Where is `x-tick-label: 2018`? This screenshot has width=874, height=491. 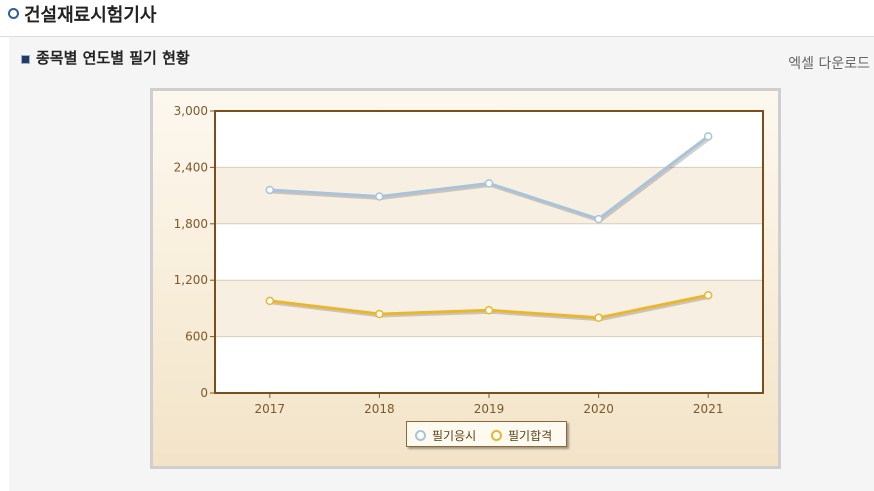
x-tick-label: 2018 is located at coordinates (379, 409).